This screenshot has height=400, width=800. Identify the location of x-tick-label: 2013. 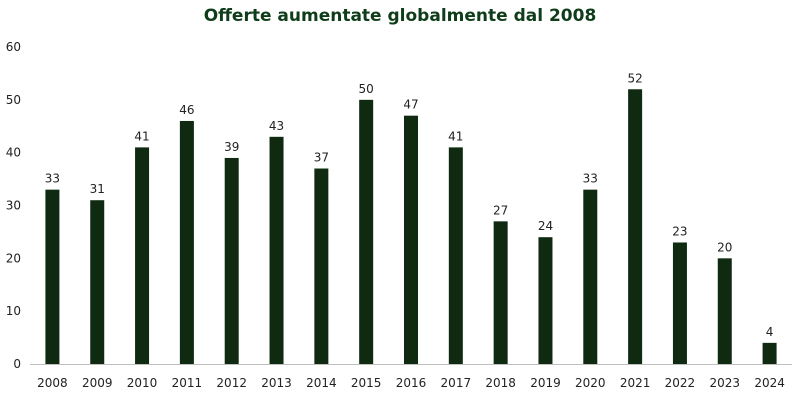
(276, 383).